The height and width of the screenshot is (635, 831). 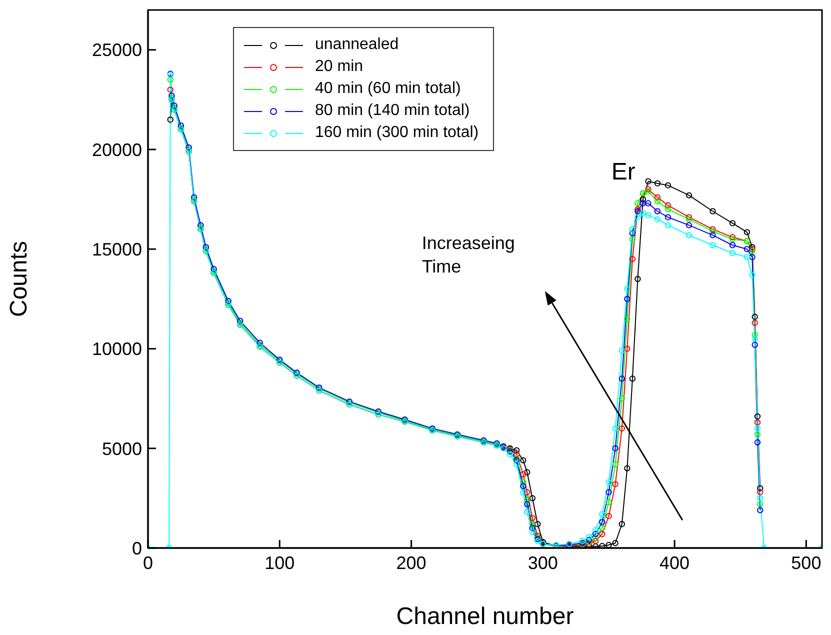 What do you see at coordinates (392, 111) in the screenshot?
I see `legend-label: 80 min (140 min total)` at bounding box center [392, 111].